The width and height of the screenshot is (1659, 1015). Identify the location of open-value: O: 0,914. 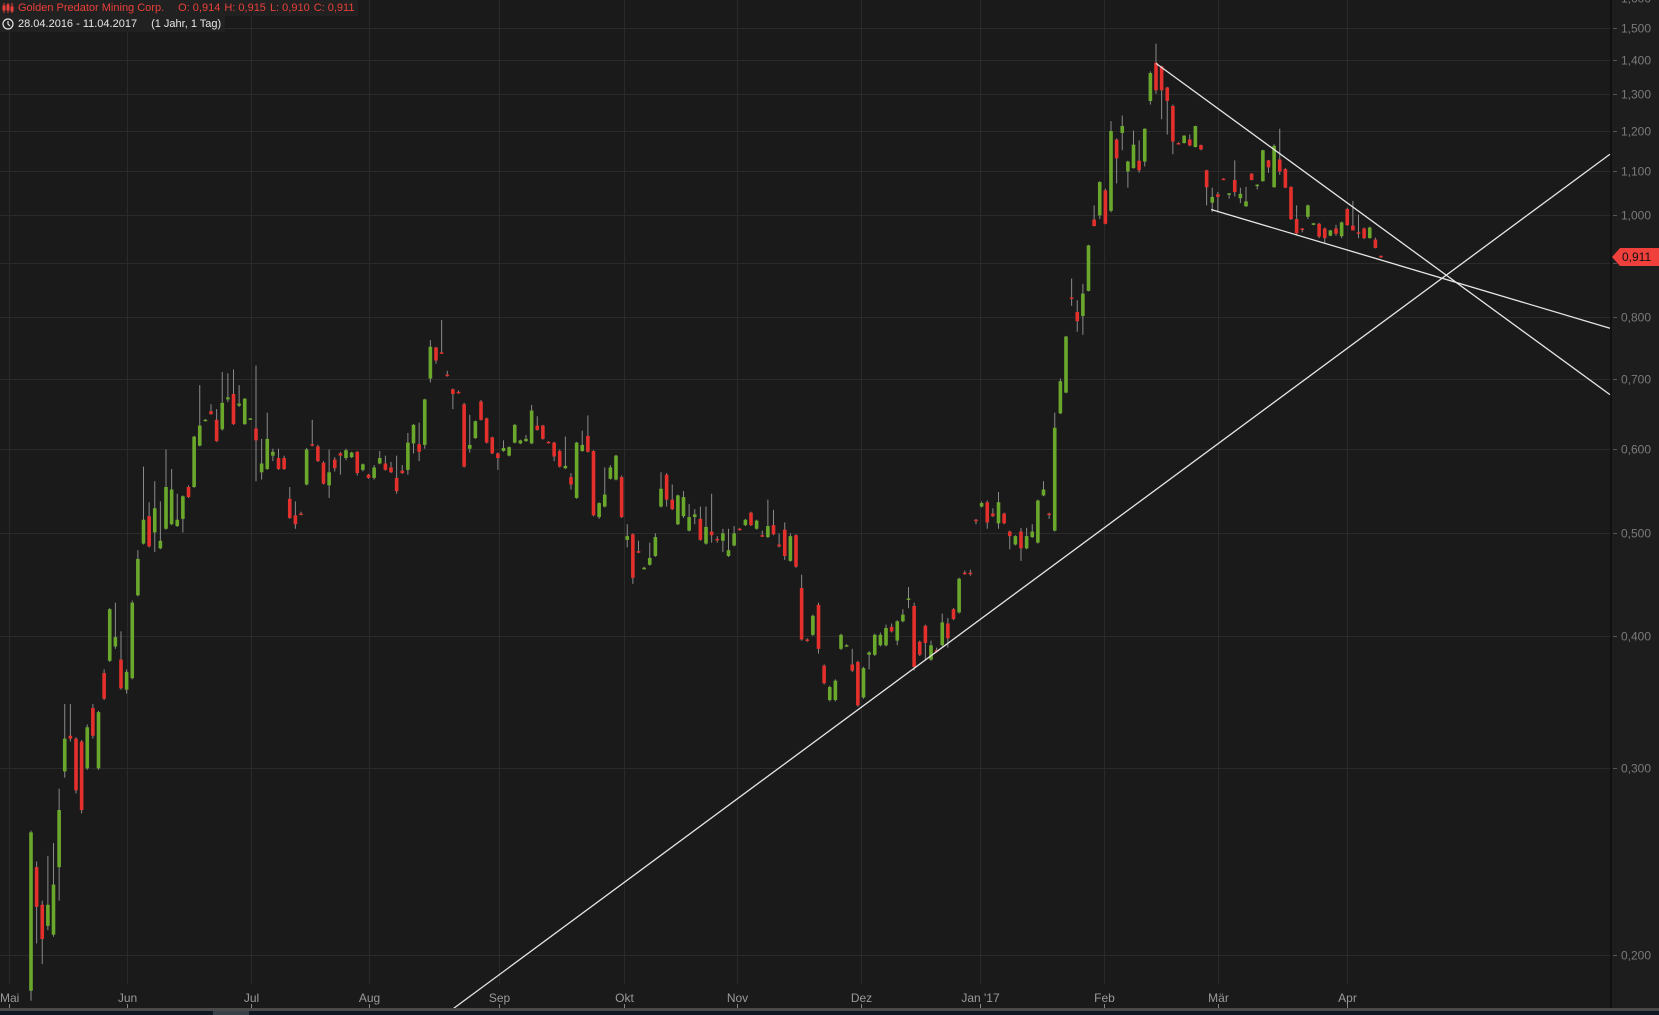
(199, 8).